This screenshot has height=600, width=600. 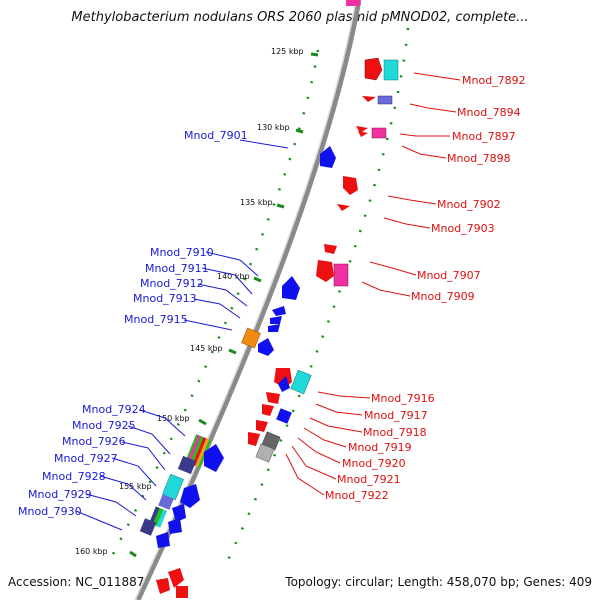 What do you see at coordinates (94, 441) in the screenshot?
I see `gene-label: Mnod_7926` at bounding box center [94, 441].